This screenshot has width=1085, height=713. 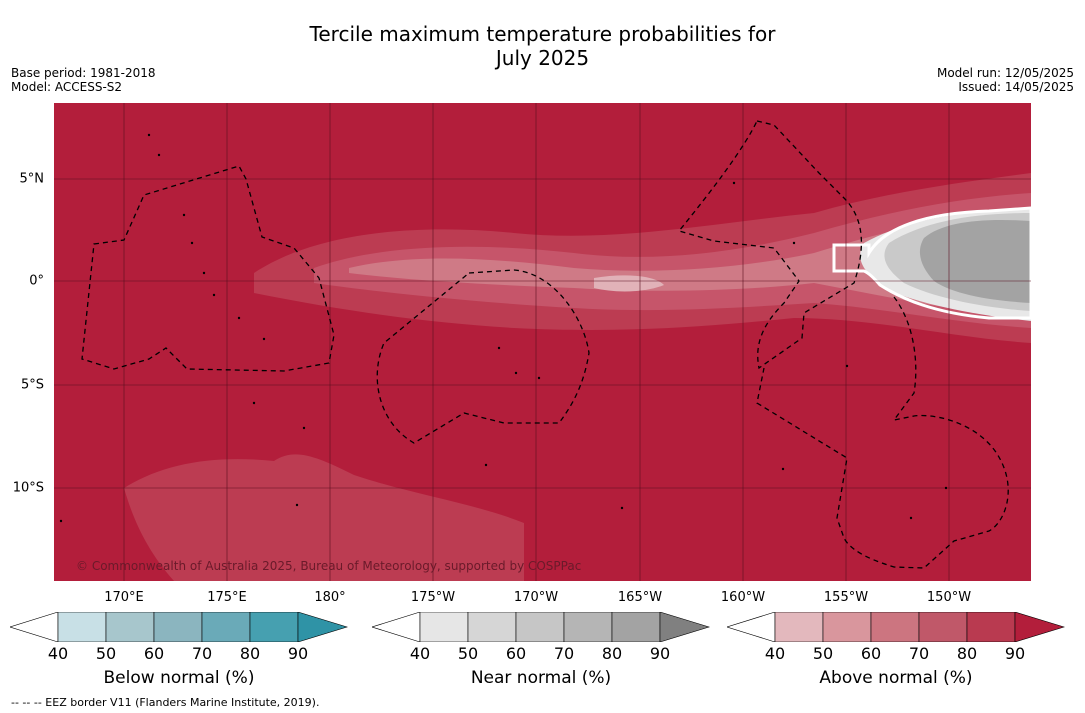 I want to click on colorbar-below-normal, so click(x=179, y=627).